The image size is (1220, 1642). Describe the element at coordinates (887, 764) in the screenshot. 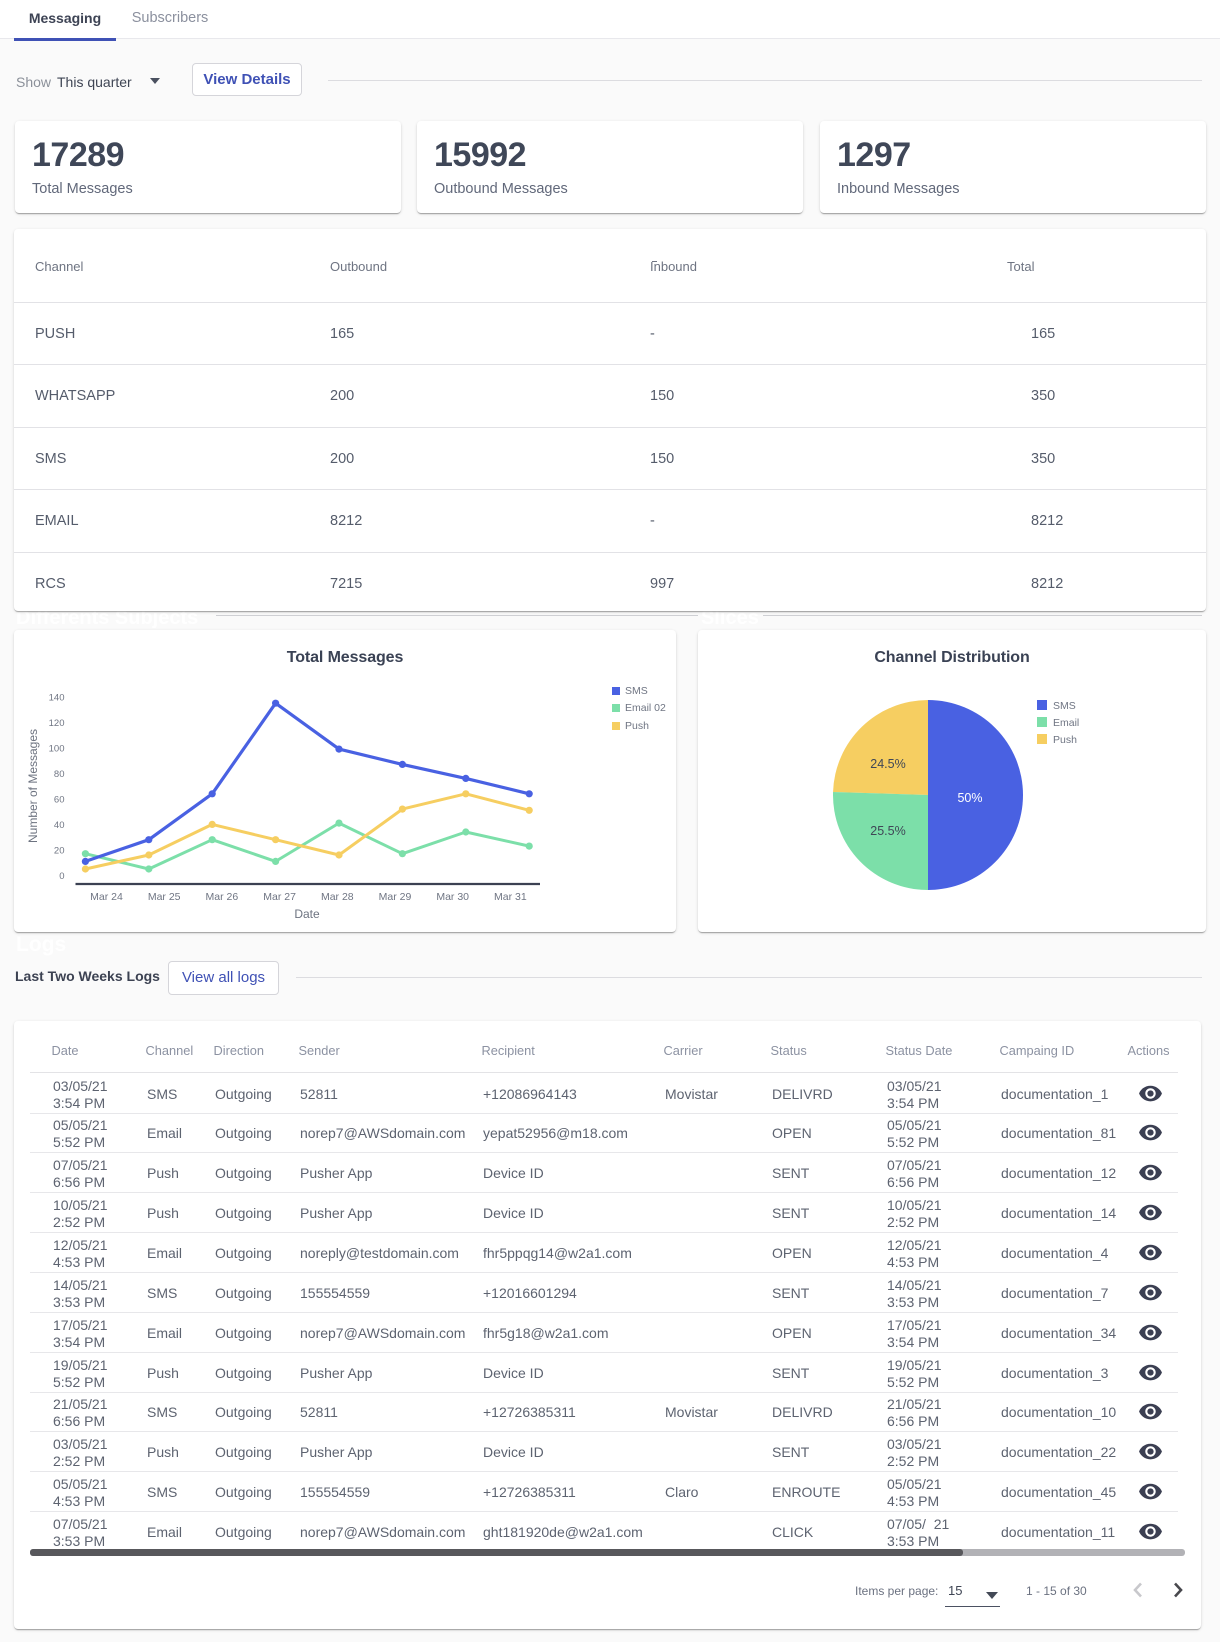

I see `svg-text: 24.5%` at that location.